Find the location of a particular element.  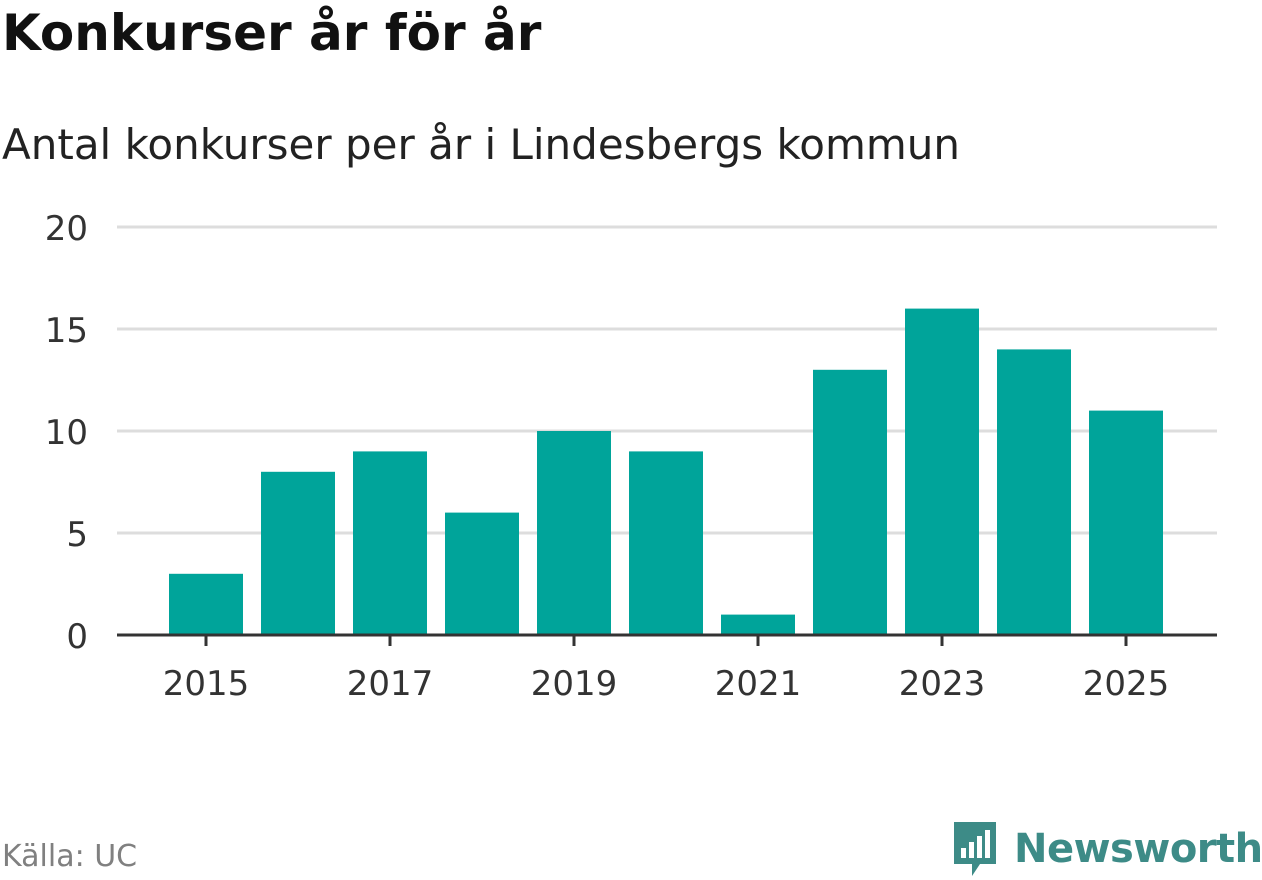

source-note: Källa: UC is located at coordinates (70, 856).